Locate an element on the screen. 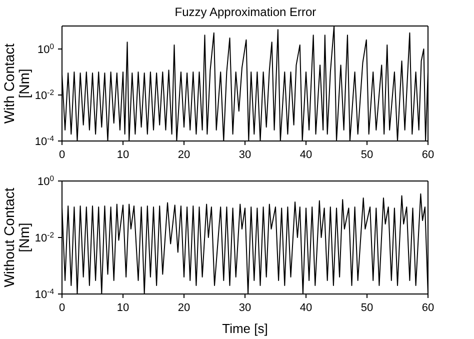 The image size is (474, 339). chart-title: Fuzzy Approximation Error is located at coordinates (246, 12).